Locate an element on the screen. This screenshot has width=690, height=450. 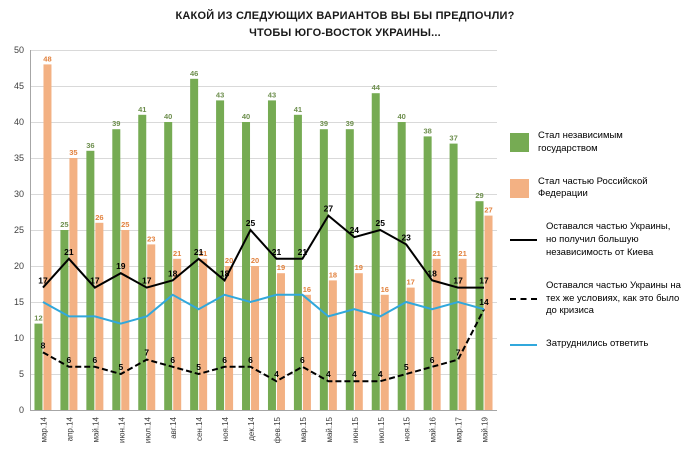
y-tick-label: 10 is located at coordinates (19, 338).